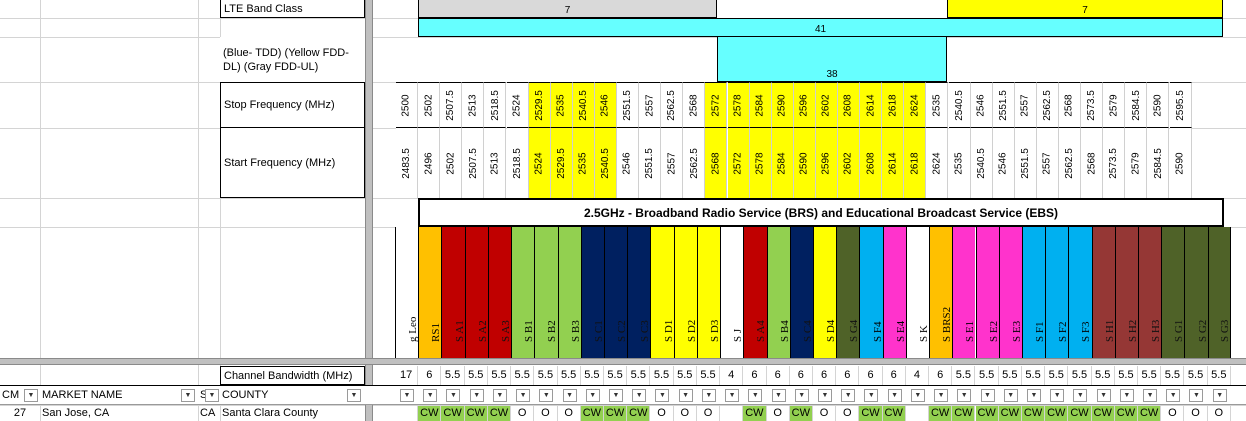 The height and width of the screenshot is (421, 1246). What do you see at coordinates (429, 105) in the screenshot?
I see `stop-frequency-cell: 2502` at bounding box center [429, 105].